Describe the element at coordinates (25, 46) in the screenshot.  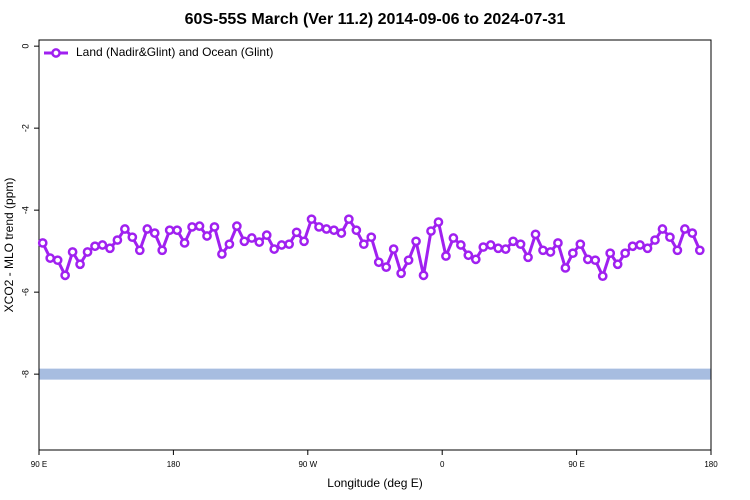
I see `y-tick-label: 0` at that location.